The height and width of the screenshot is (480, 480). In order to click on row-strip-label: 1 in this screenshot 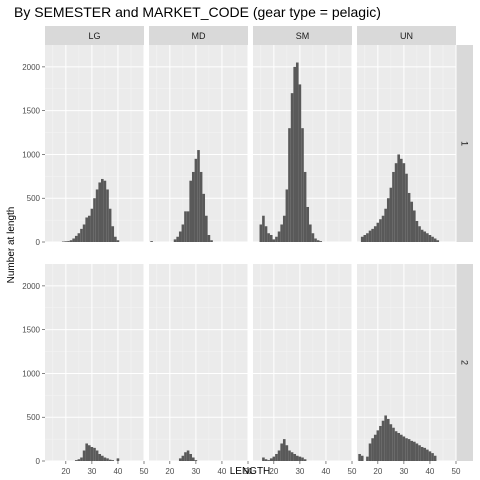, I will do `click(465, 143)`.